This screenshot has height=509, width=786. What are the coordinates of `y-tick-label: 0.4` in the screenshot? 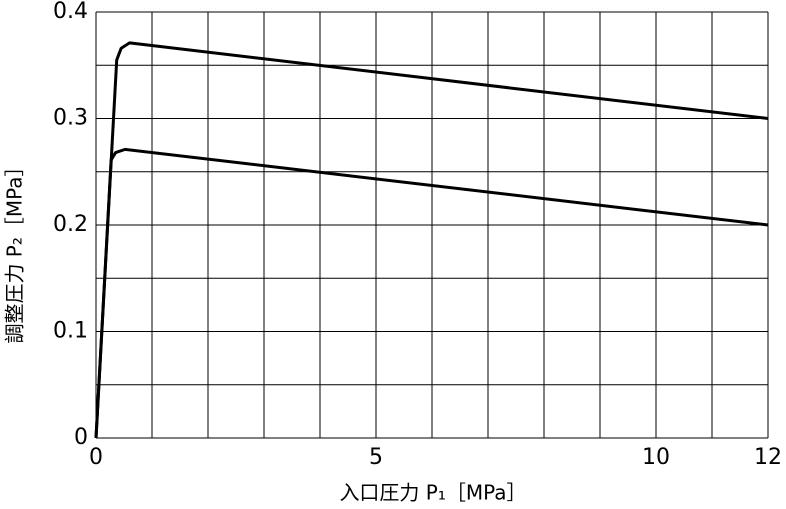 It's located at (70, 12).